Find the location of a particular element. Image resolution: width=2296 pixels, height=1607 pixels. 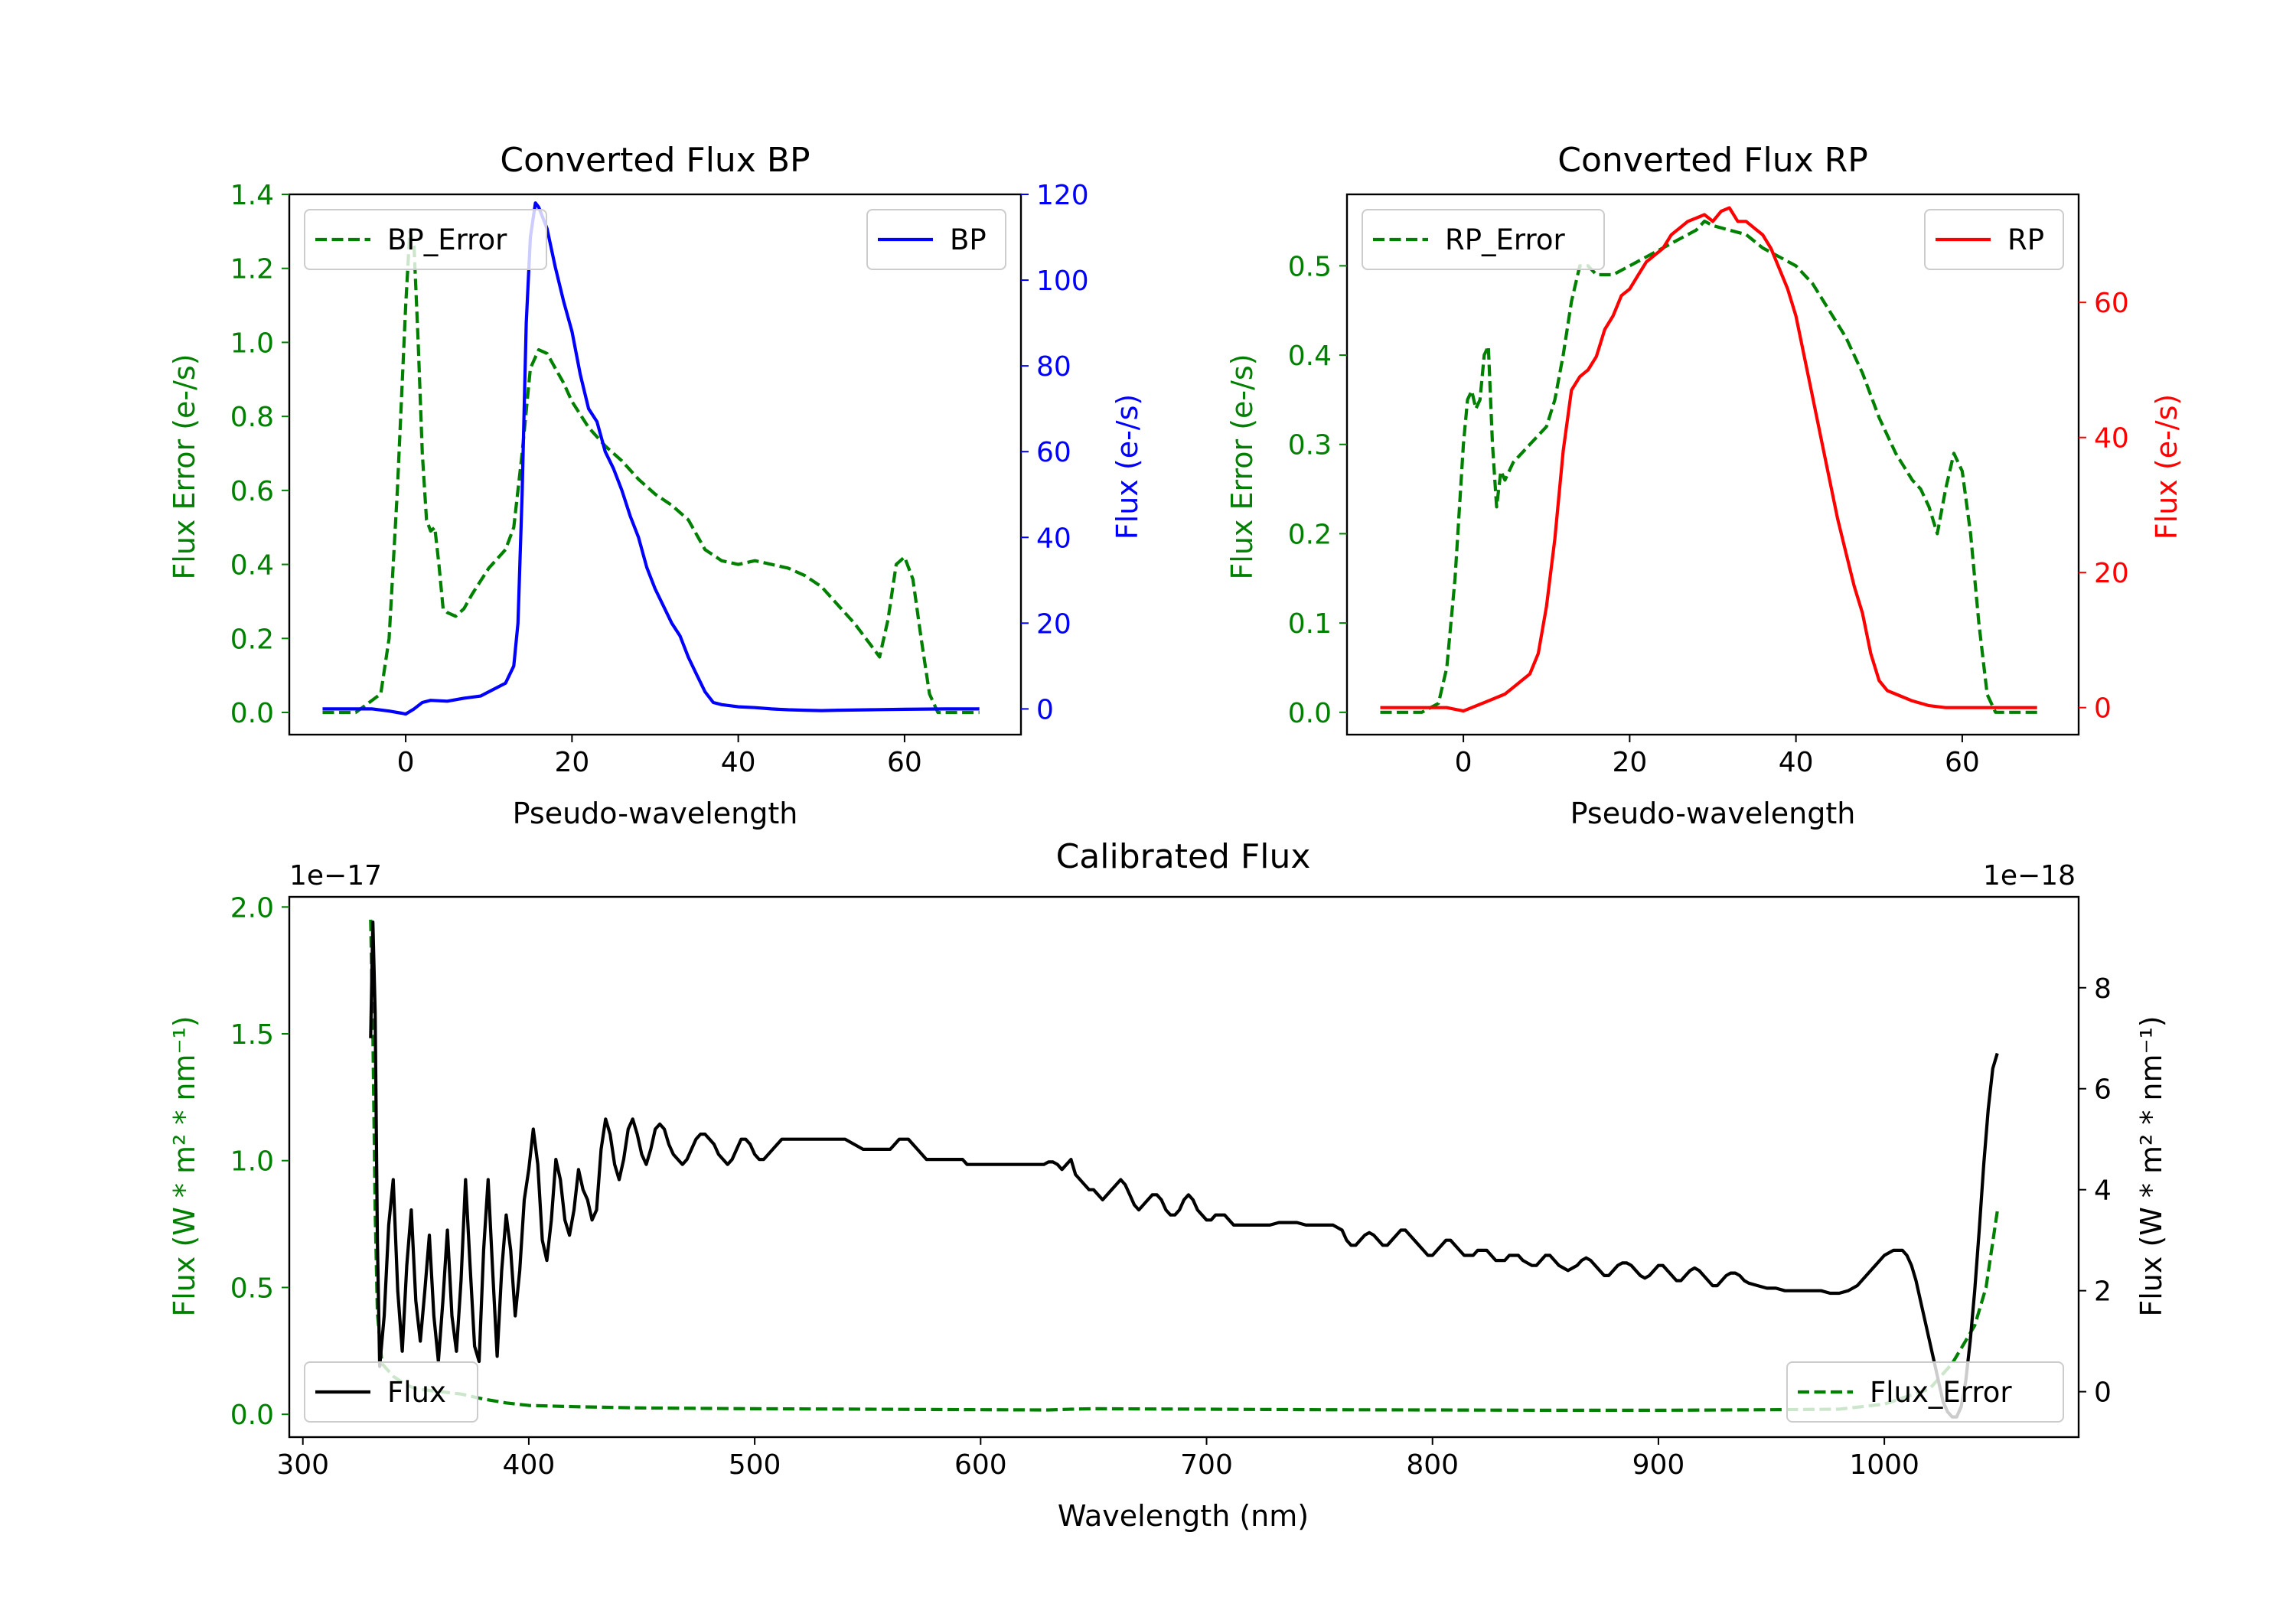

right-y-tick-label: 2 is located at coordinates (2103, 1292).